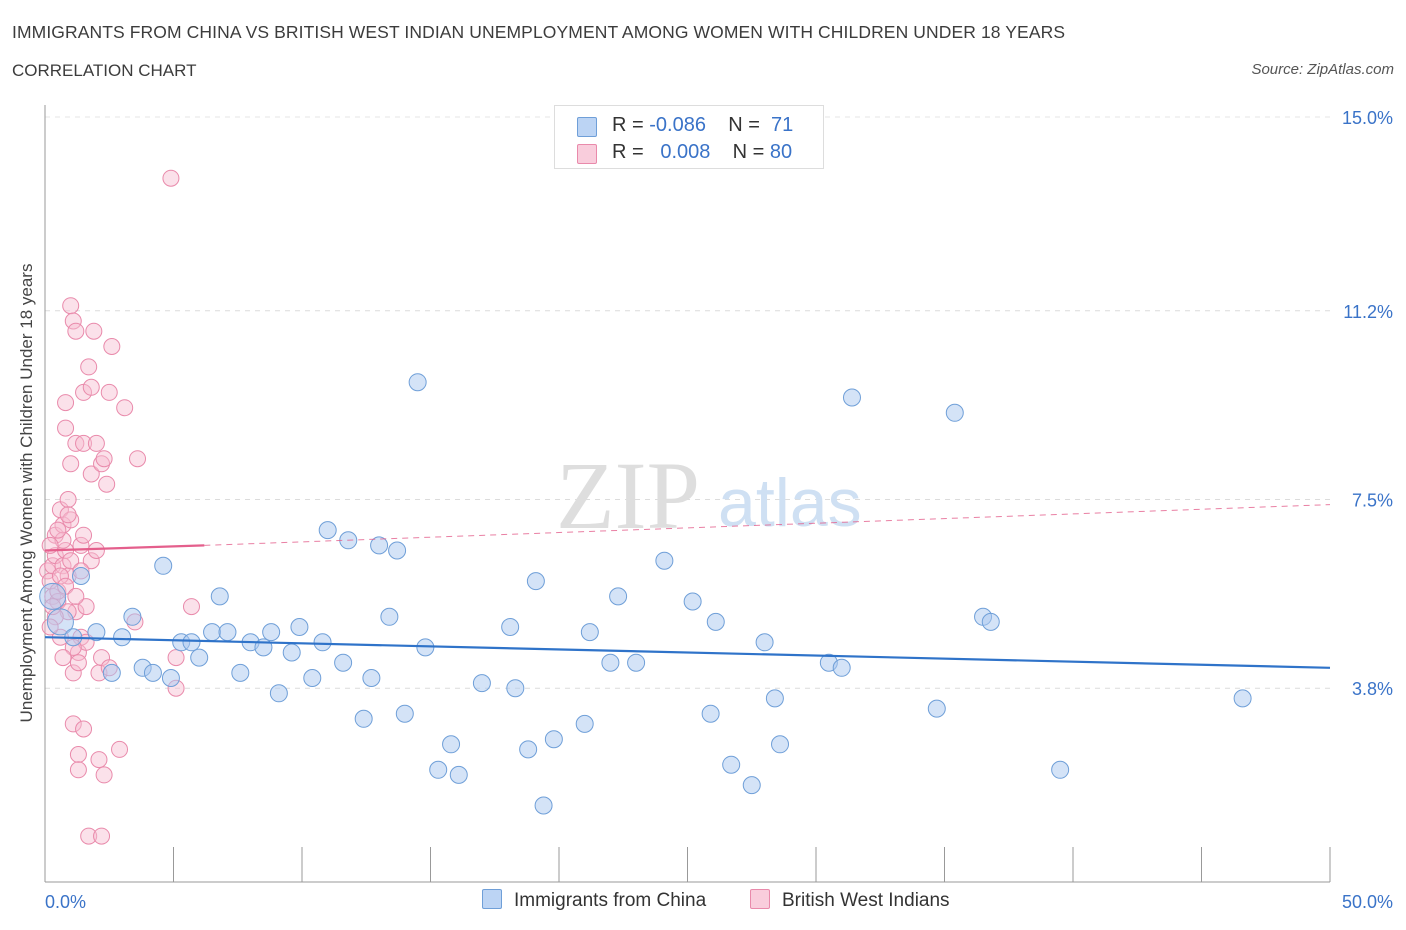  I want to click on legend-r-value-china: -0.086, so click(677, 125).